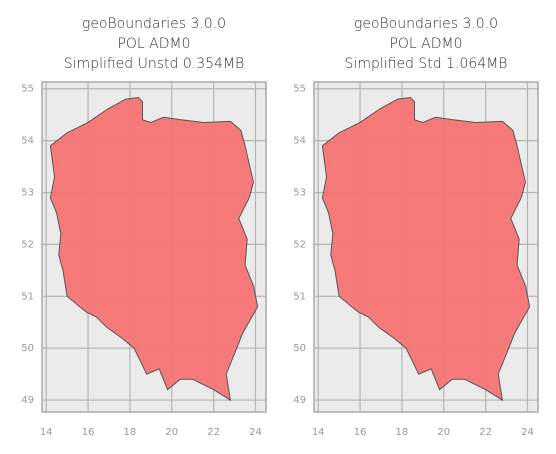 The height and width of the screenshot is (454, 556). Describe the element at coordinates (426, 64) in the screenshot. I see `chart-title: Simplified Std 1.064MB` at that location.